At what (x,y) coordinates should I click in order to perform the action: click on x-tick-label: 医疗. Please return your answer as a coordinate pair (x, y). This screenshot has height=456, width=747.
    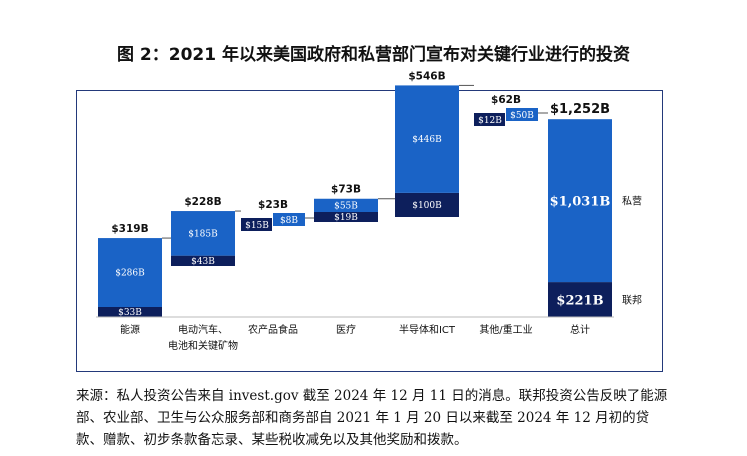
    Looking at the image, I should click on (346, 329).